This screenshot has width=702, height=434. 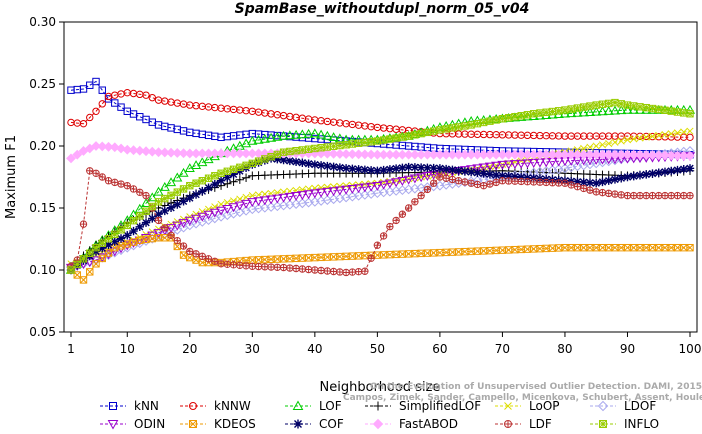 What do you see at coordinates (330, 406) in the screenshot?
I see `legend-label: LOF` at bounding box center [330, 406].